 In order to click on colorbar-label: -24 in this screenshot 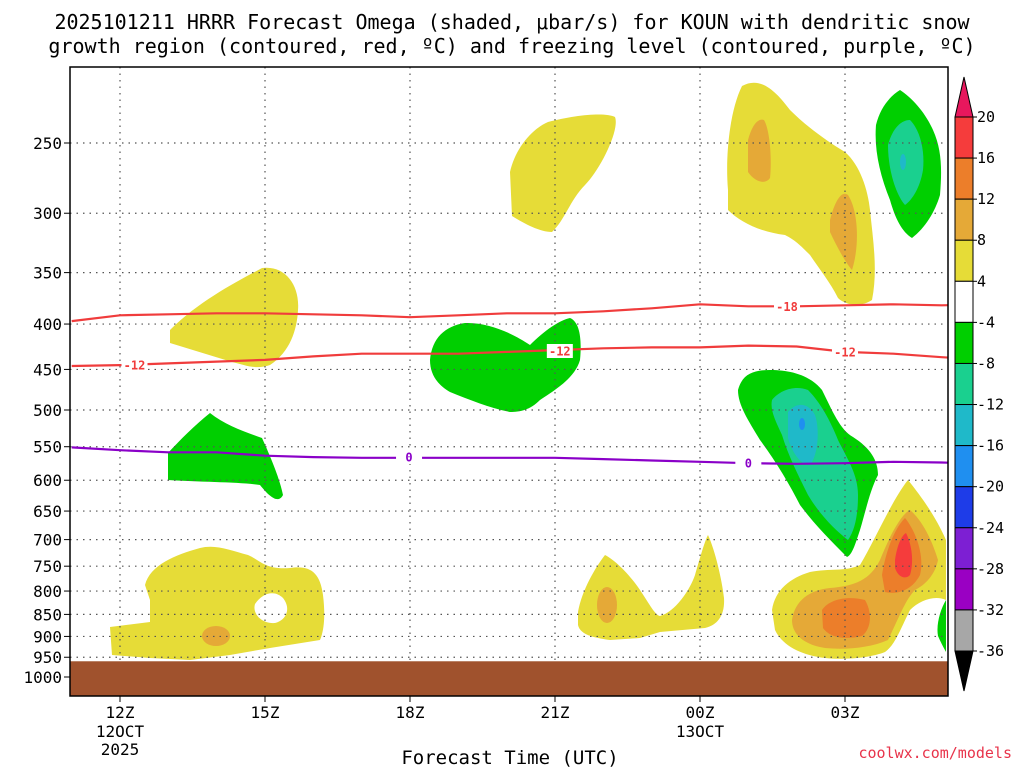, I will do `click(990, 528)`.